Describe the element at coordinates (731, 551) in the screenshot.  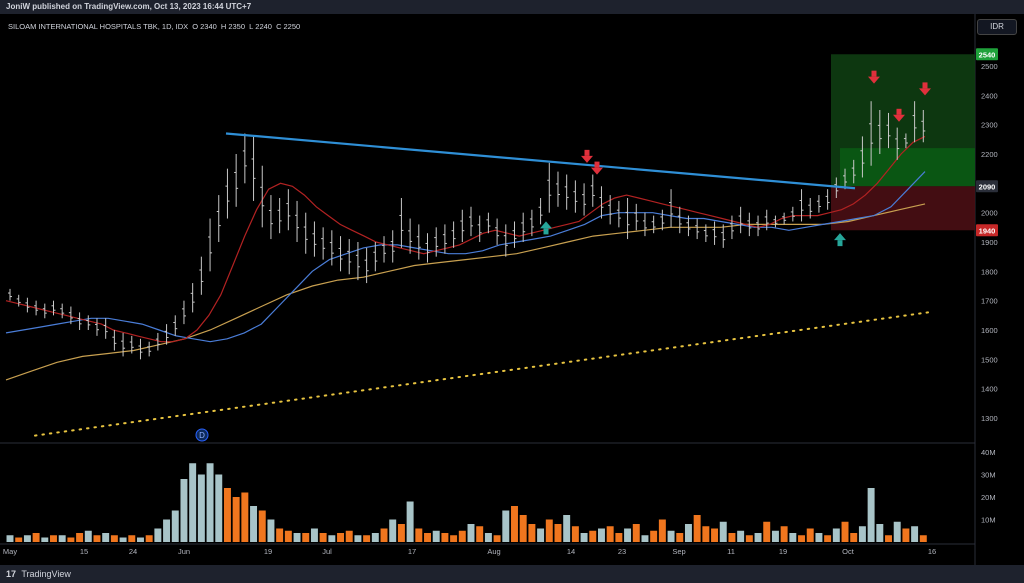
I see `time-tick-label: 11` at that location.